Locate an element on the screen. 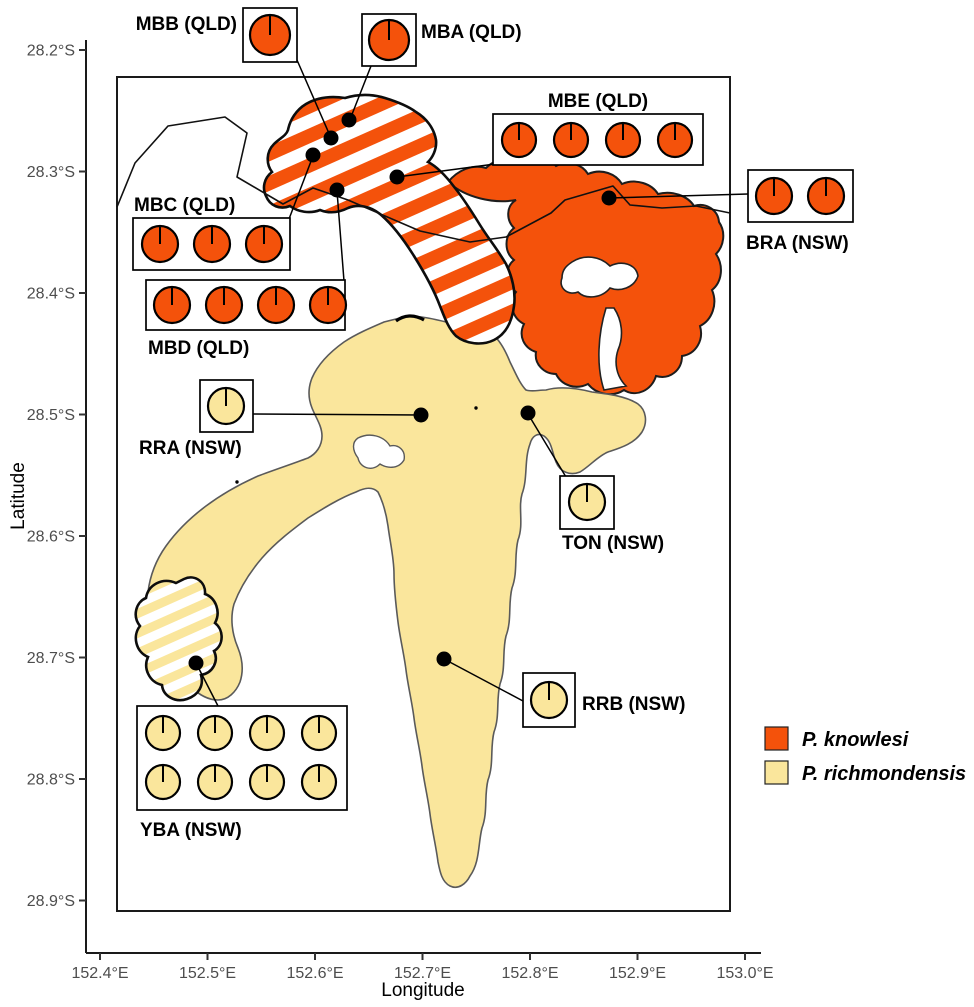 The height and width of the screenshot is (1007, 974). legend-label-richmondensis: P. richmondensis is located at coordinates (884, 774).